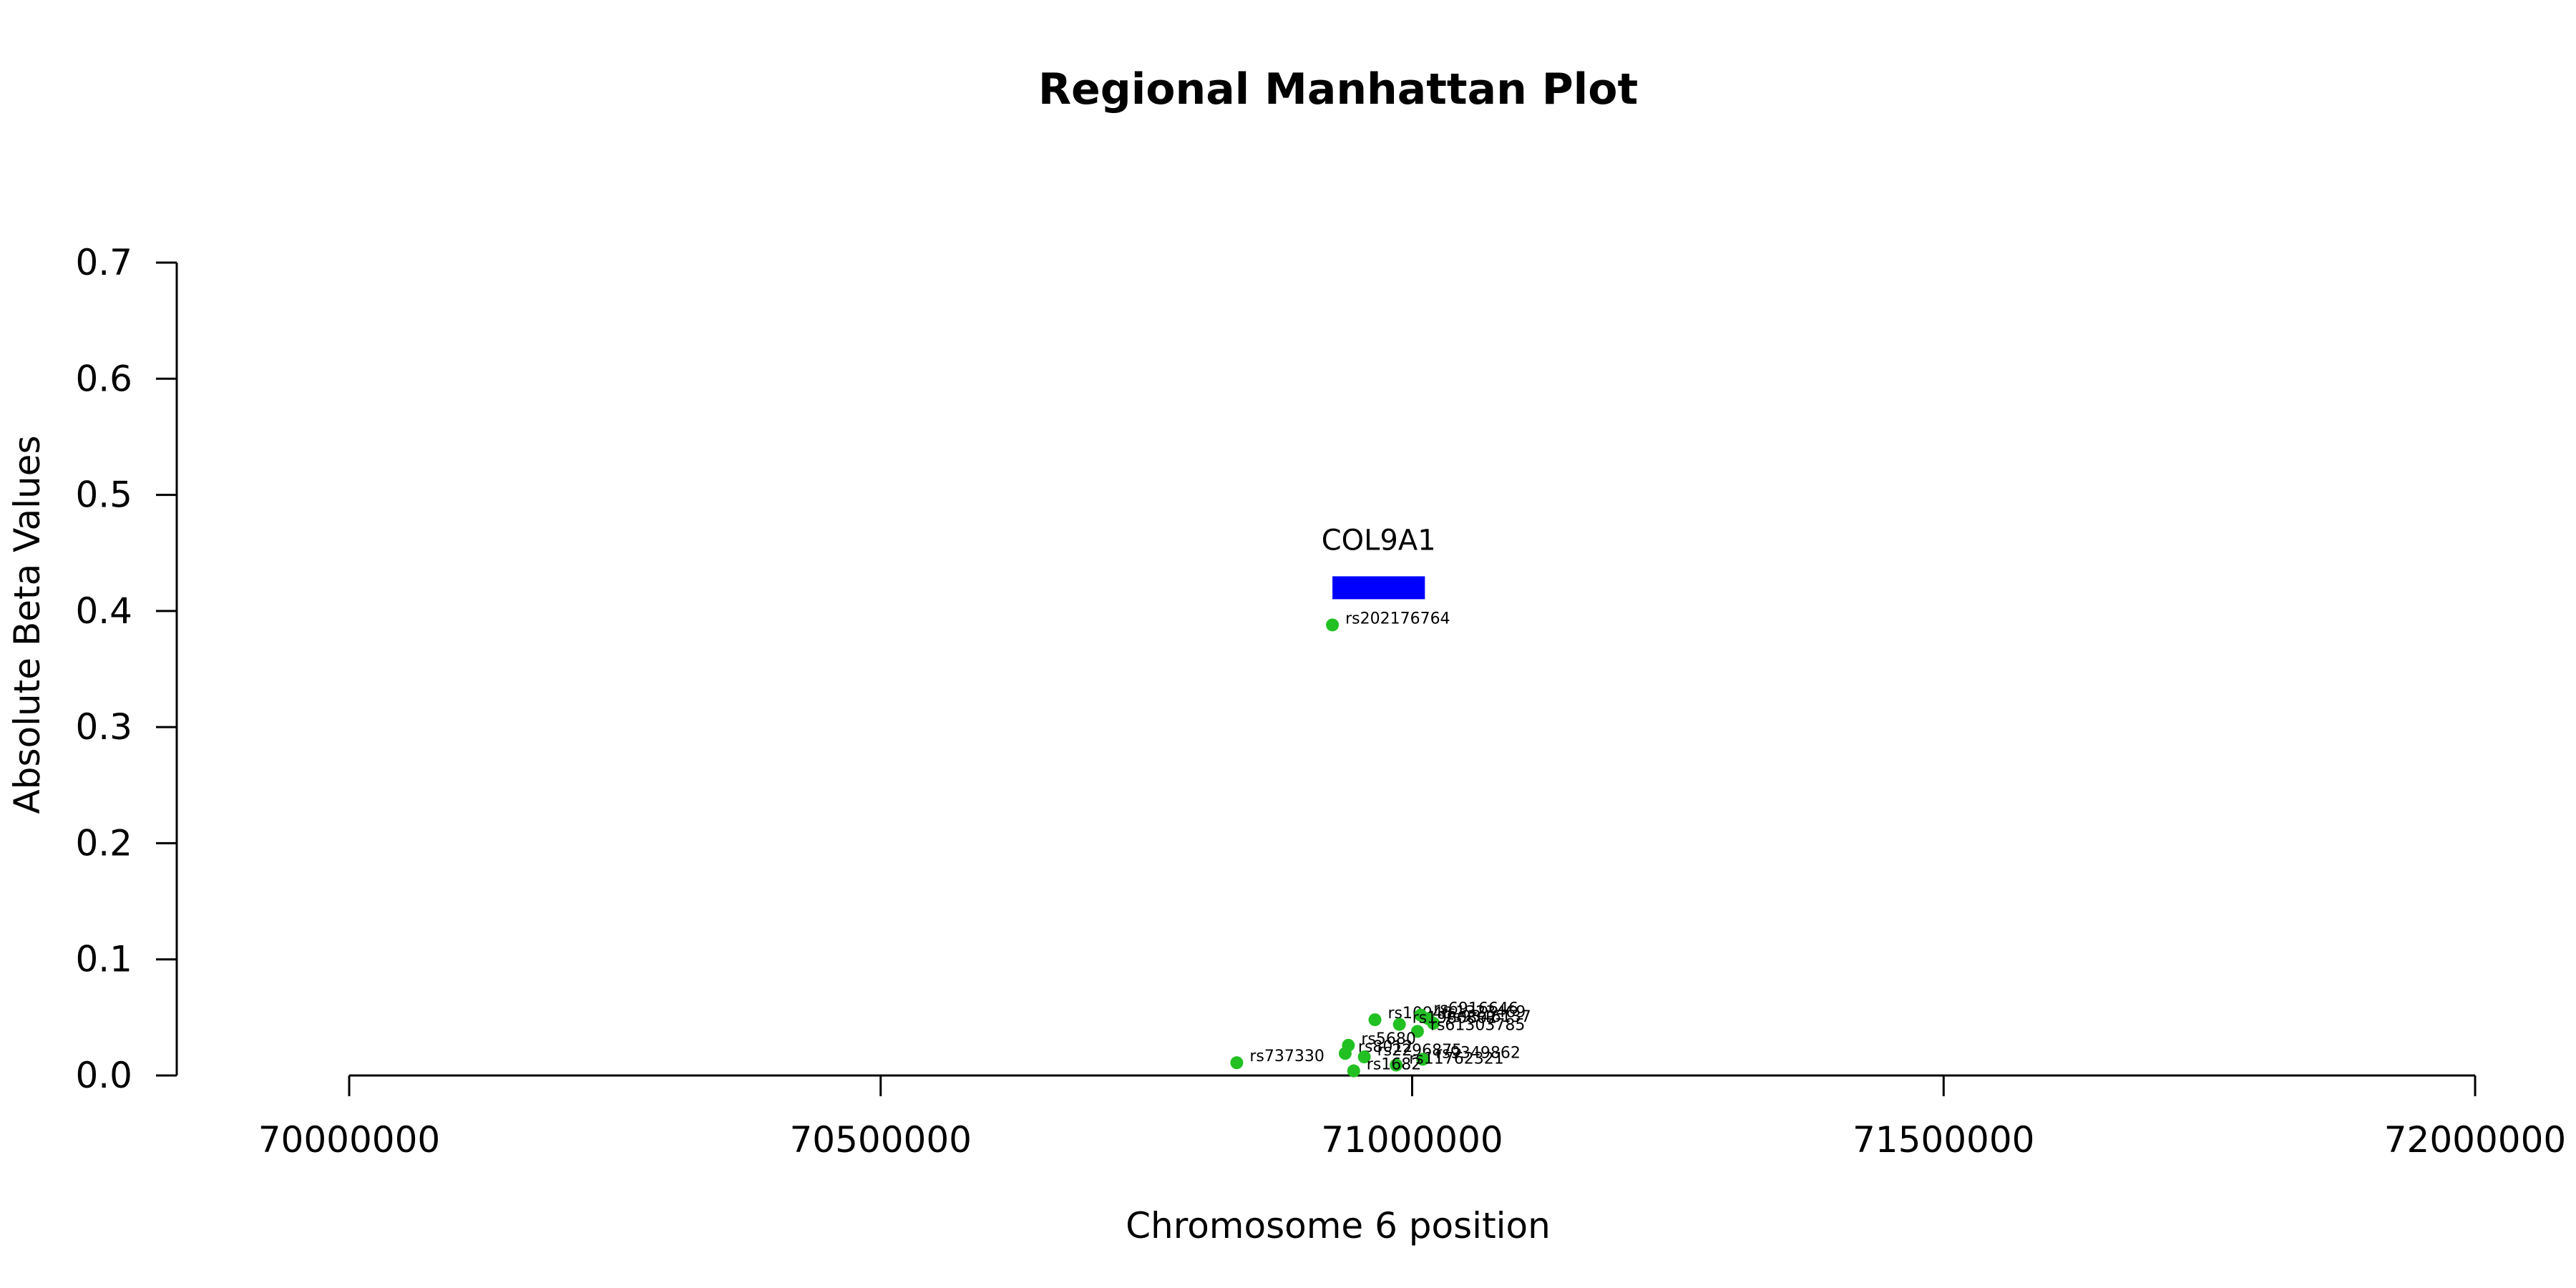 This screenshot has width=2576, height=1288. Describe the element at coordinates (1944, 1140) in the screenshot. I see `x-tick-label: 71500000` at that location.